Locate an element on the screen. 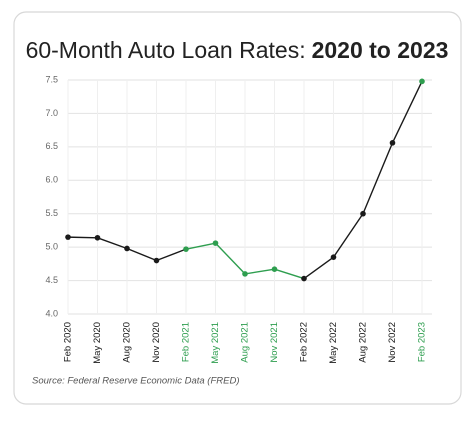 The width and height of the screenshot is (474, 423). y-tick-label: 4.5 is located at coordinates (51, 280).